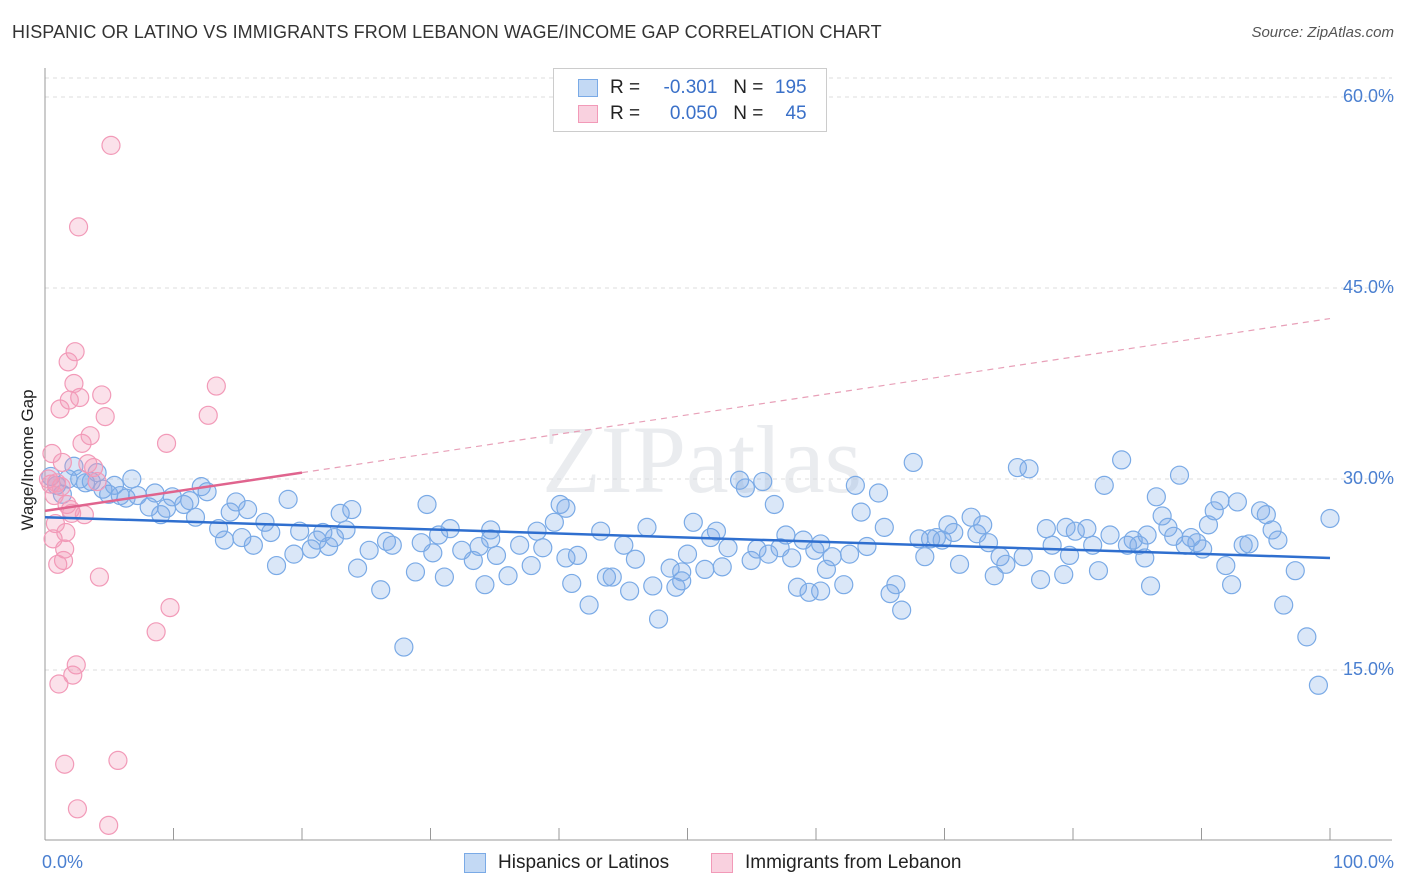 This screenshot has height=892, width=1406. I want to click on legend-item-lebanon: Immigrants from Lebanon, so click(836, 863).